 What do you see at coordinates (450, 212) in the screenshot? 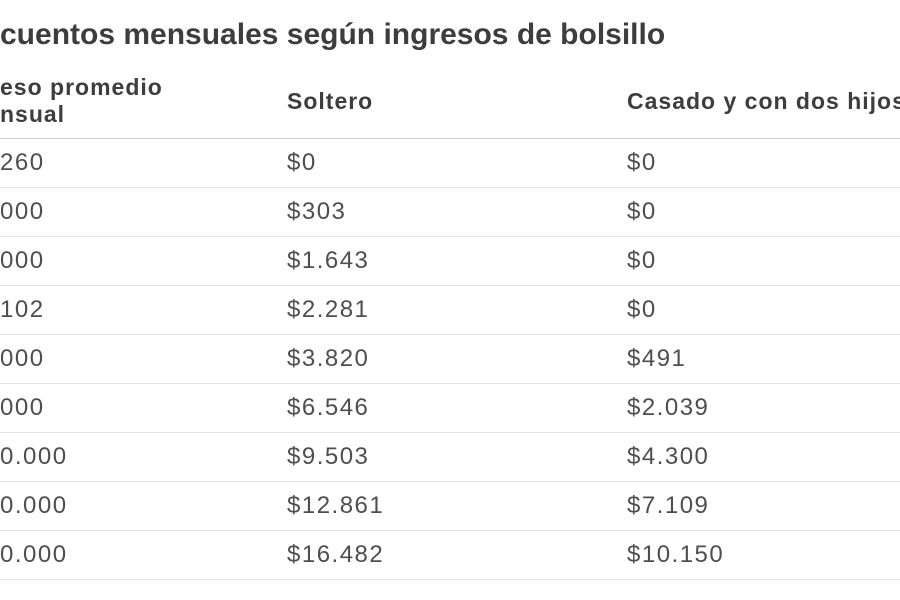
I see `table-row: 000 $303 $0` at bounding box center [450, 212].